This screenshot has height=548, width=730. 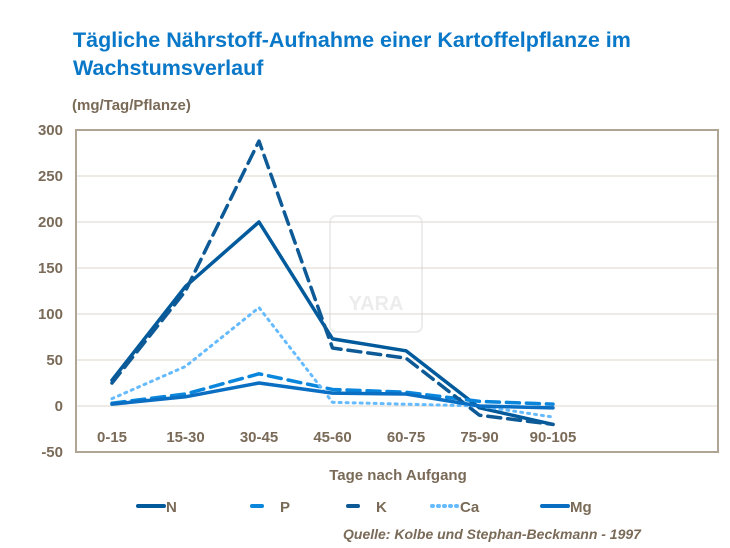 What do you see at coordinates (52, 452) in the screenshot?
I see `y-tick-label: -50` at bounding box center [52, 452].